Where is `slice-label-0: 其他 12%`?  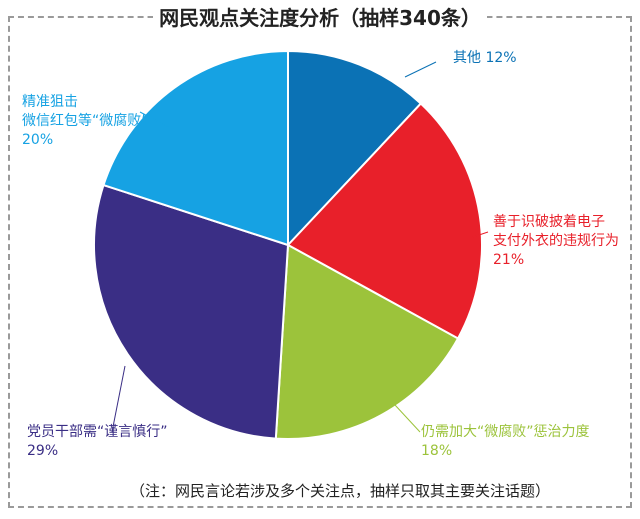 slice-label-0: 其他 12% is located at coordinates (485, 58).